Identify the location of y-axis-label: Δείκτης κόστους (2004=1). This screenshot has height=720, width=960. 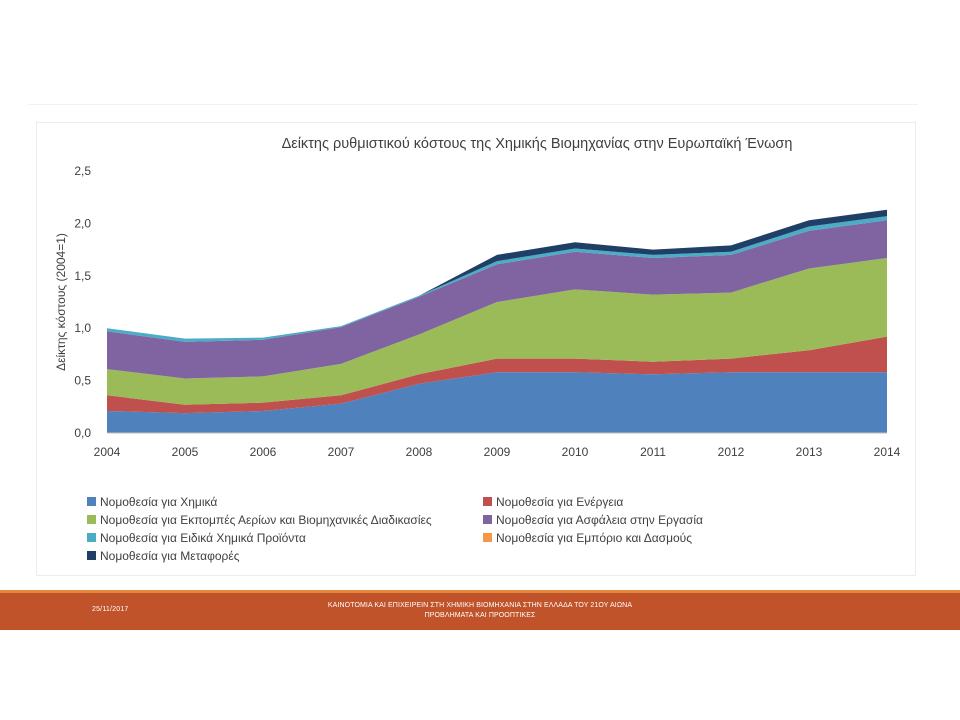
(61, 302).